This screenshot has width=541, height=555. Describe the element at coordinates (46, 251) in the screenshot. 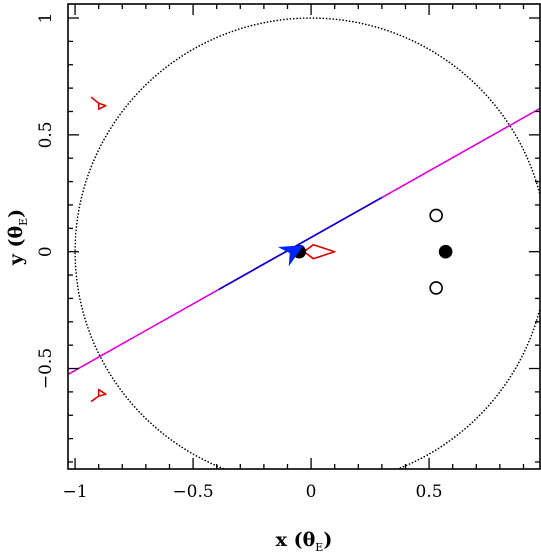

I see `y-tick-label: 0` at that location.